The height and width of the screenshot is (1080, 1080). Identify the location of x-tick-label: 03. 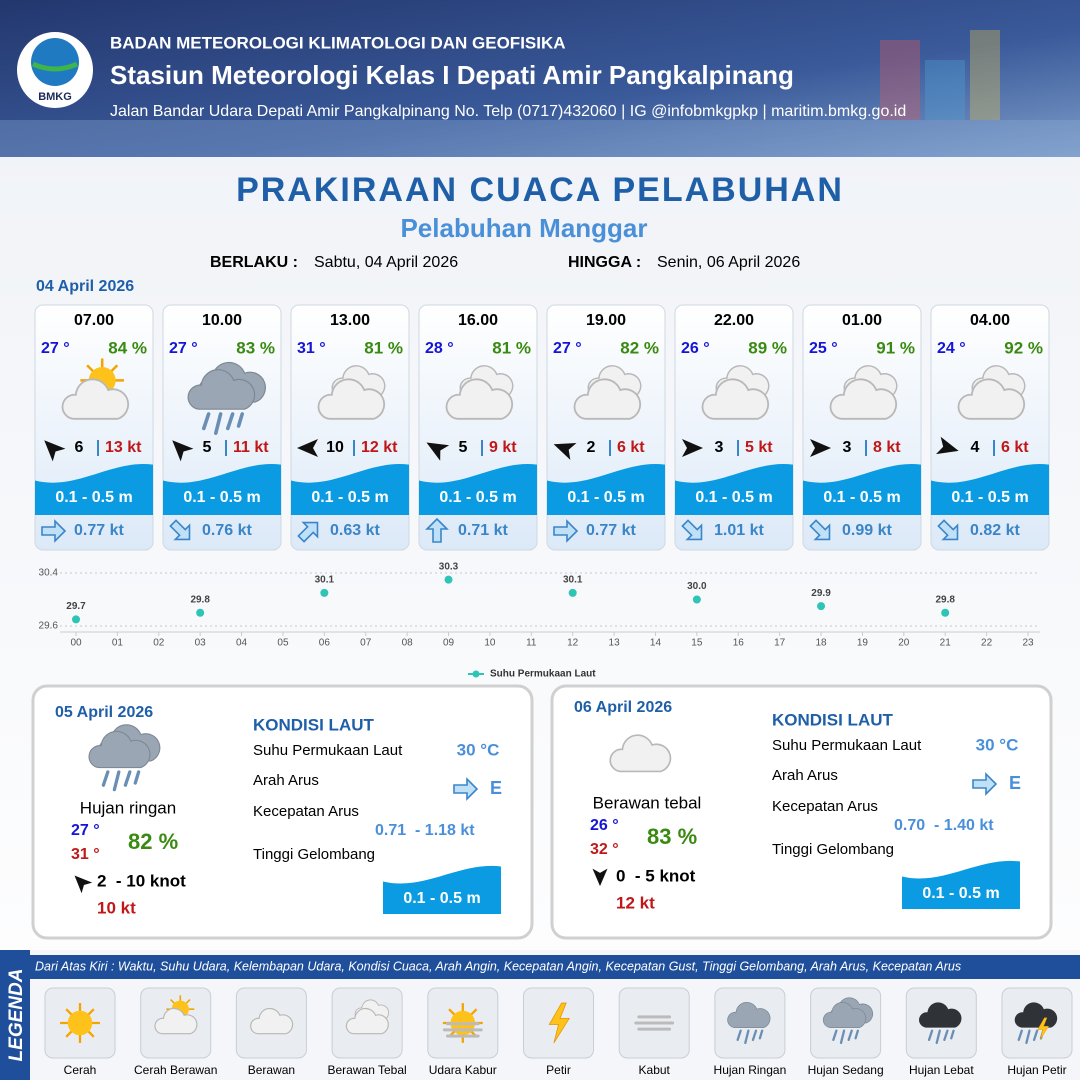
(201, 643).